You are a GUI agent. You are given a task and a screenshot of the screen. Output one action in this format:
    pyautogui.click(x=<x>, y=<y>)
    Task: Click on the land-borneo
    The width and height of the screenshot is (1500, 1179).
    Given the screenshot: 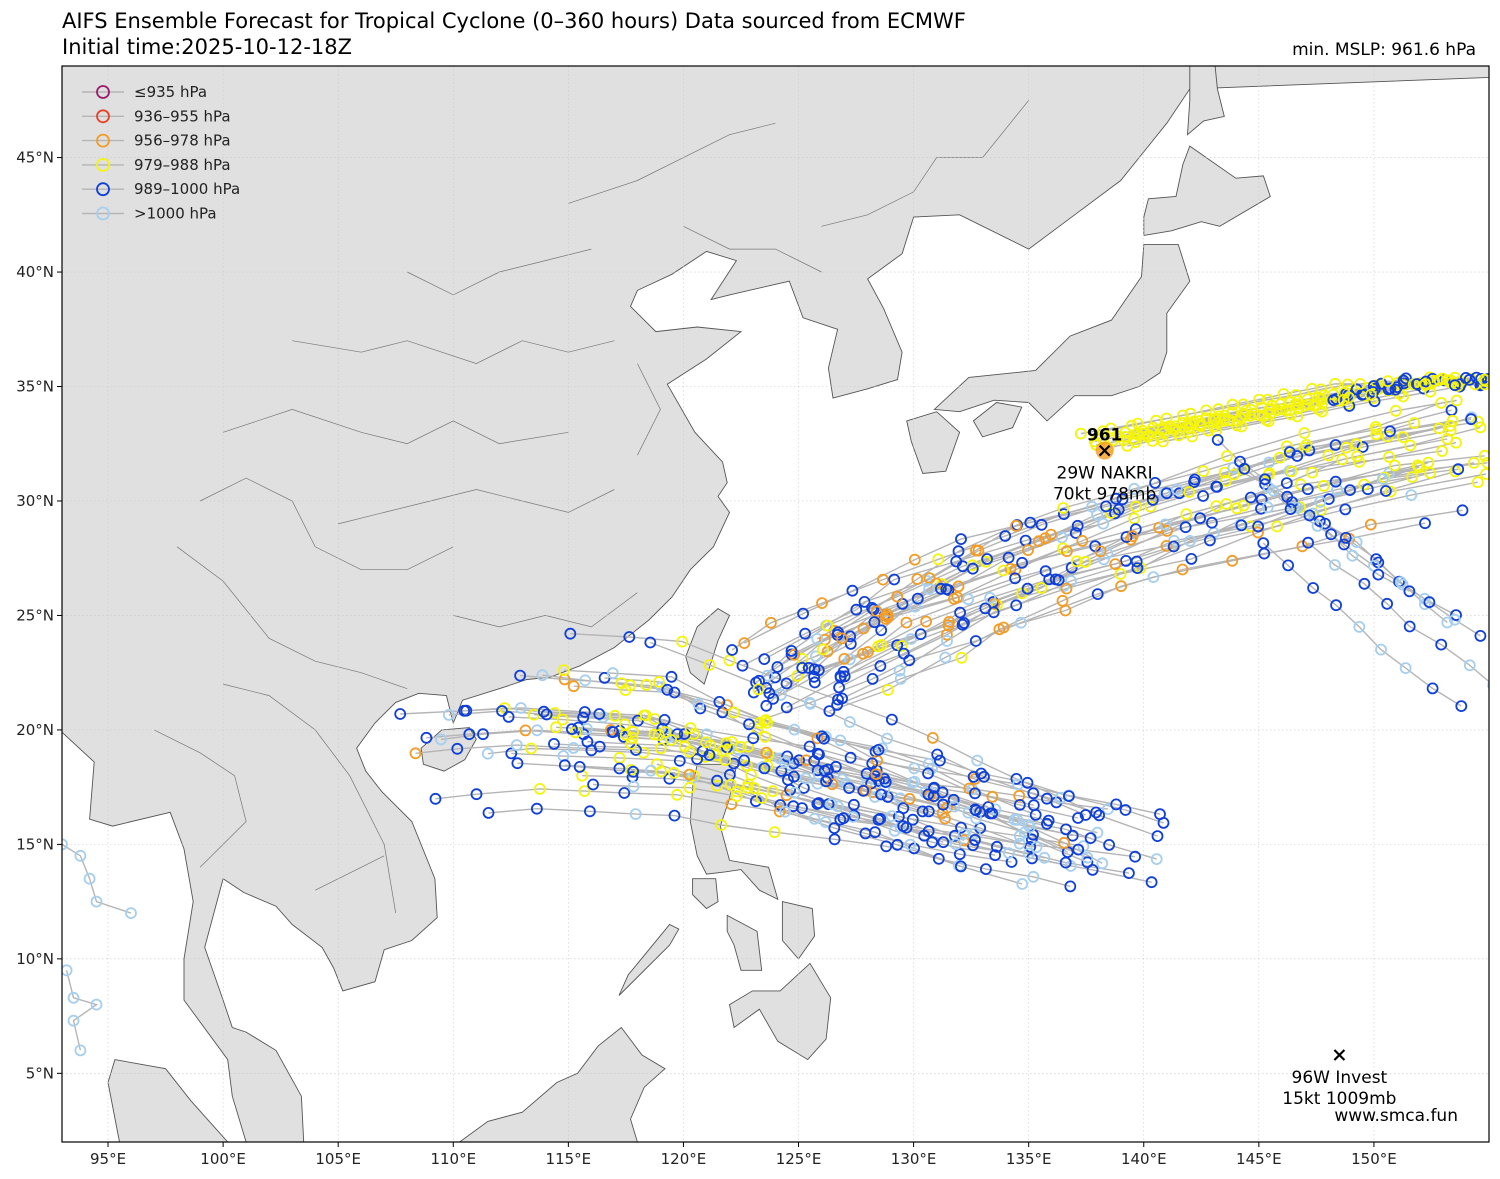 What is the action you would take?
    pyautogui.click(x=555, y=1084)
    